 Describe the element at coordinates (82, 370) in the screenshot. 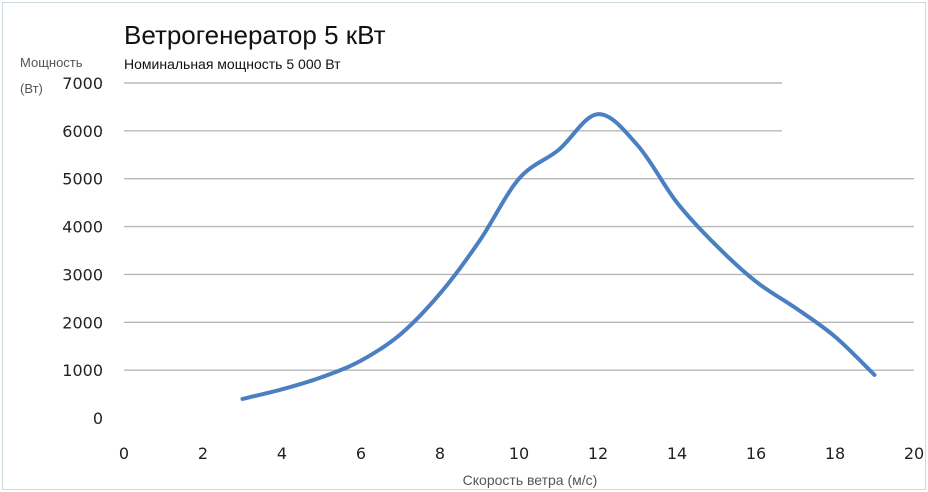

I see `y-tick-label-1000: 1000` at that location.